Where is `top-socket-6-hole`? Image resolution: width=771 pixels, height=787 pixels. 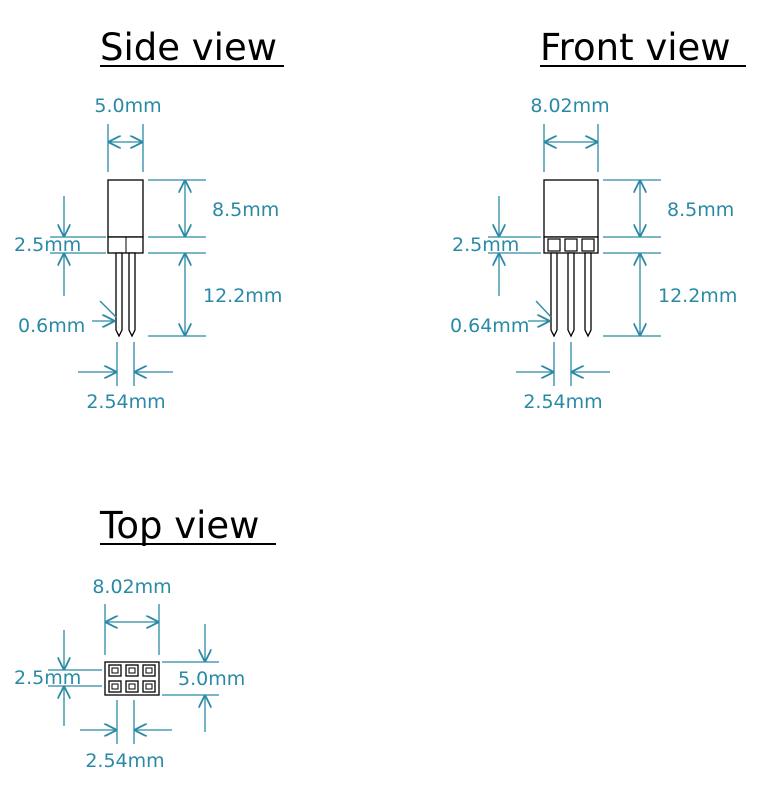
top-socket-6-hole is located at coordinates (149, 686).